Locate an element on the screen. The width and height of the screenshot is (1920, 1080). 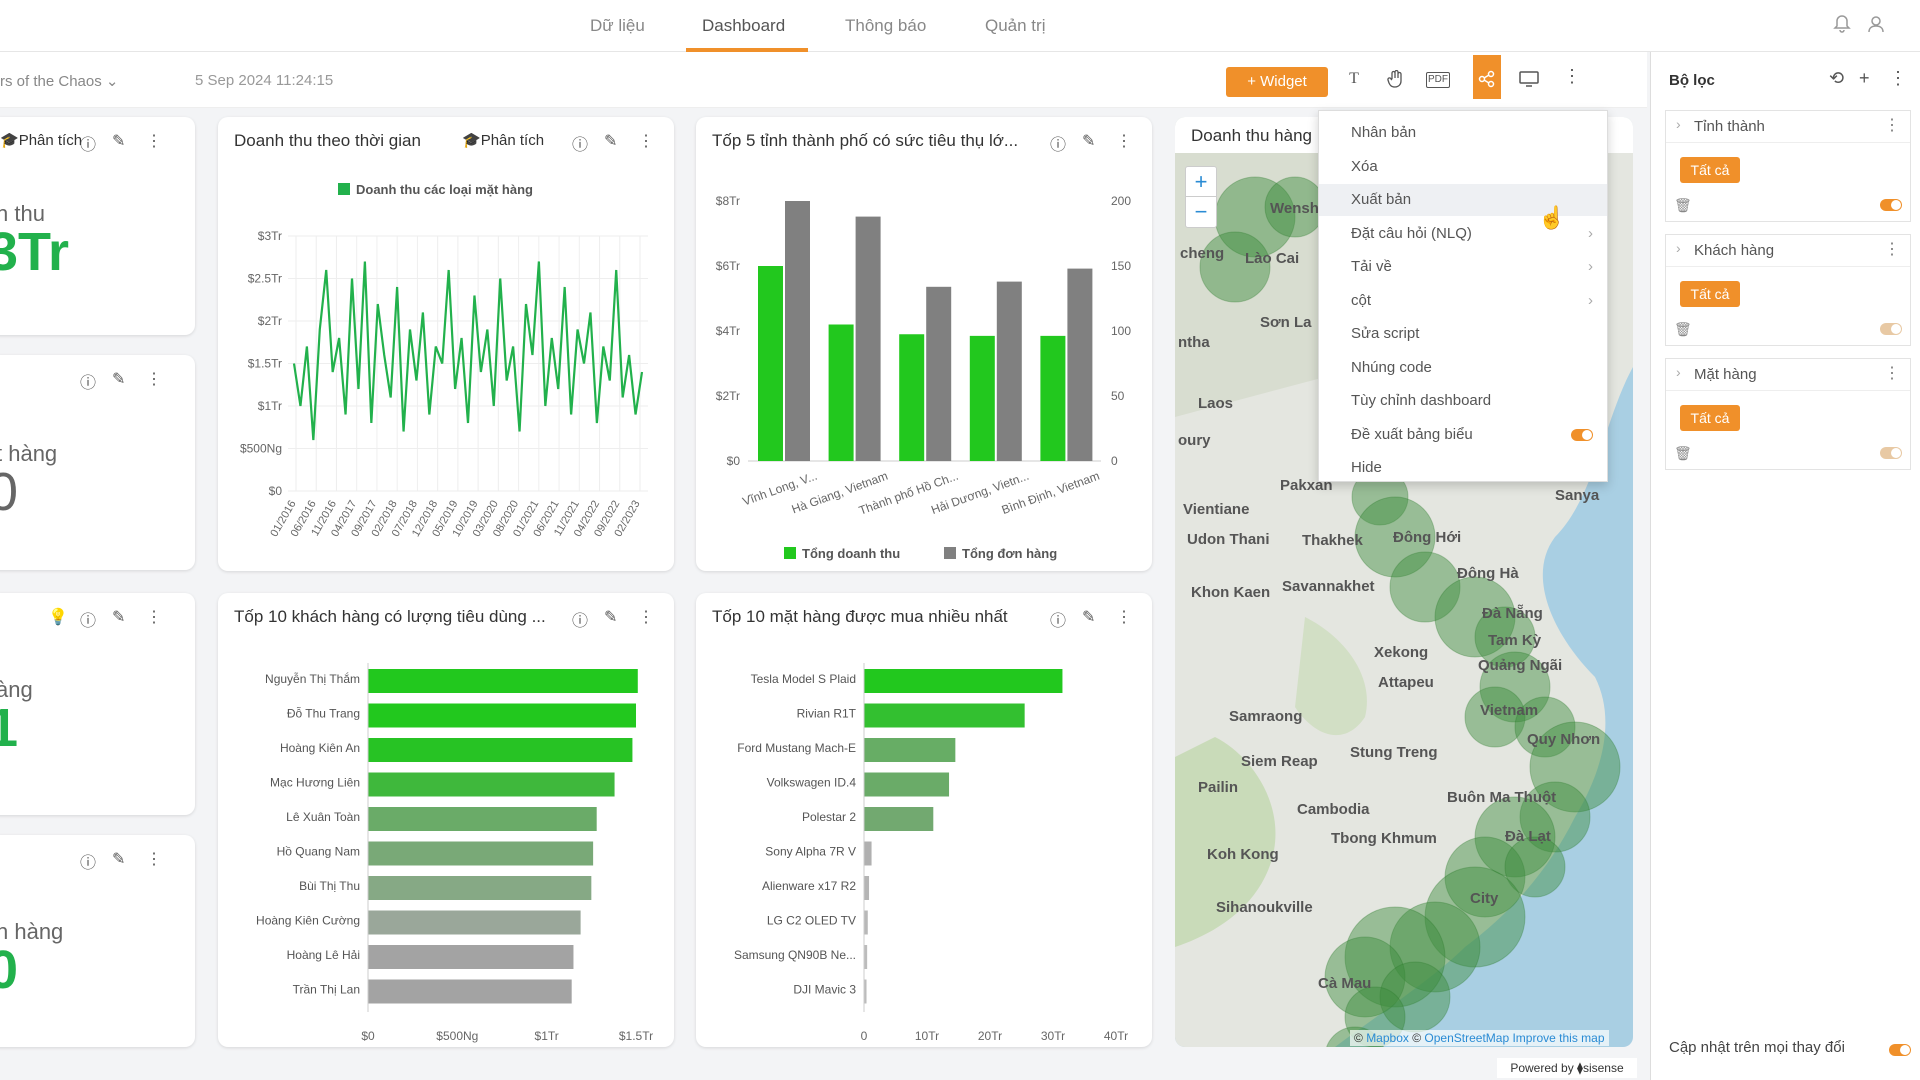
dashboard-name: rs of the Chaos ⌄ is located at coordinates (59, 81).